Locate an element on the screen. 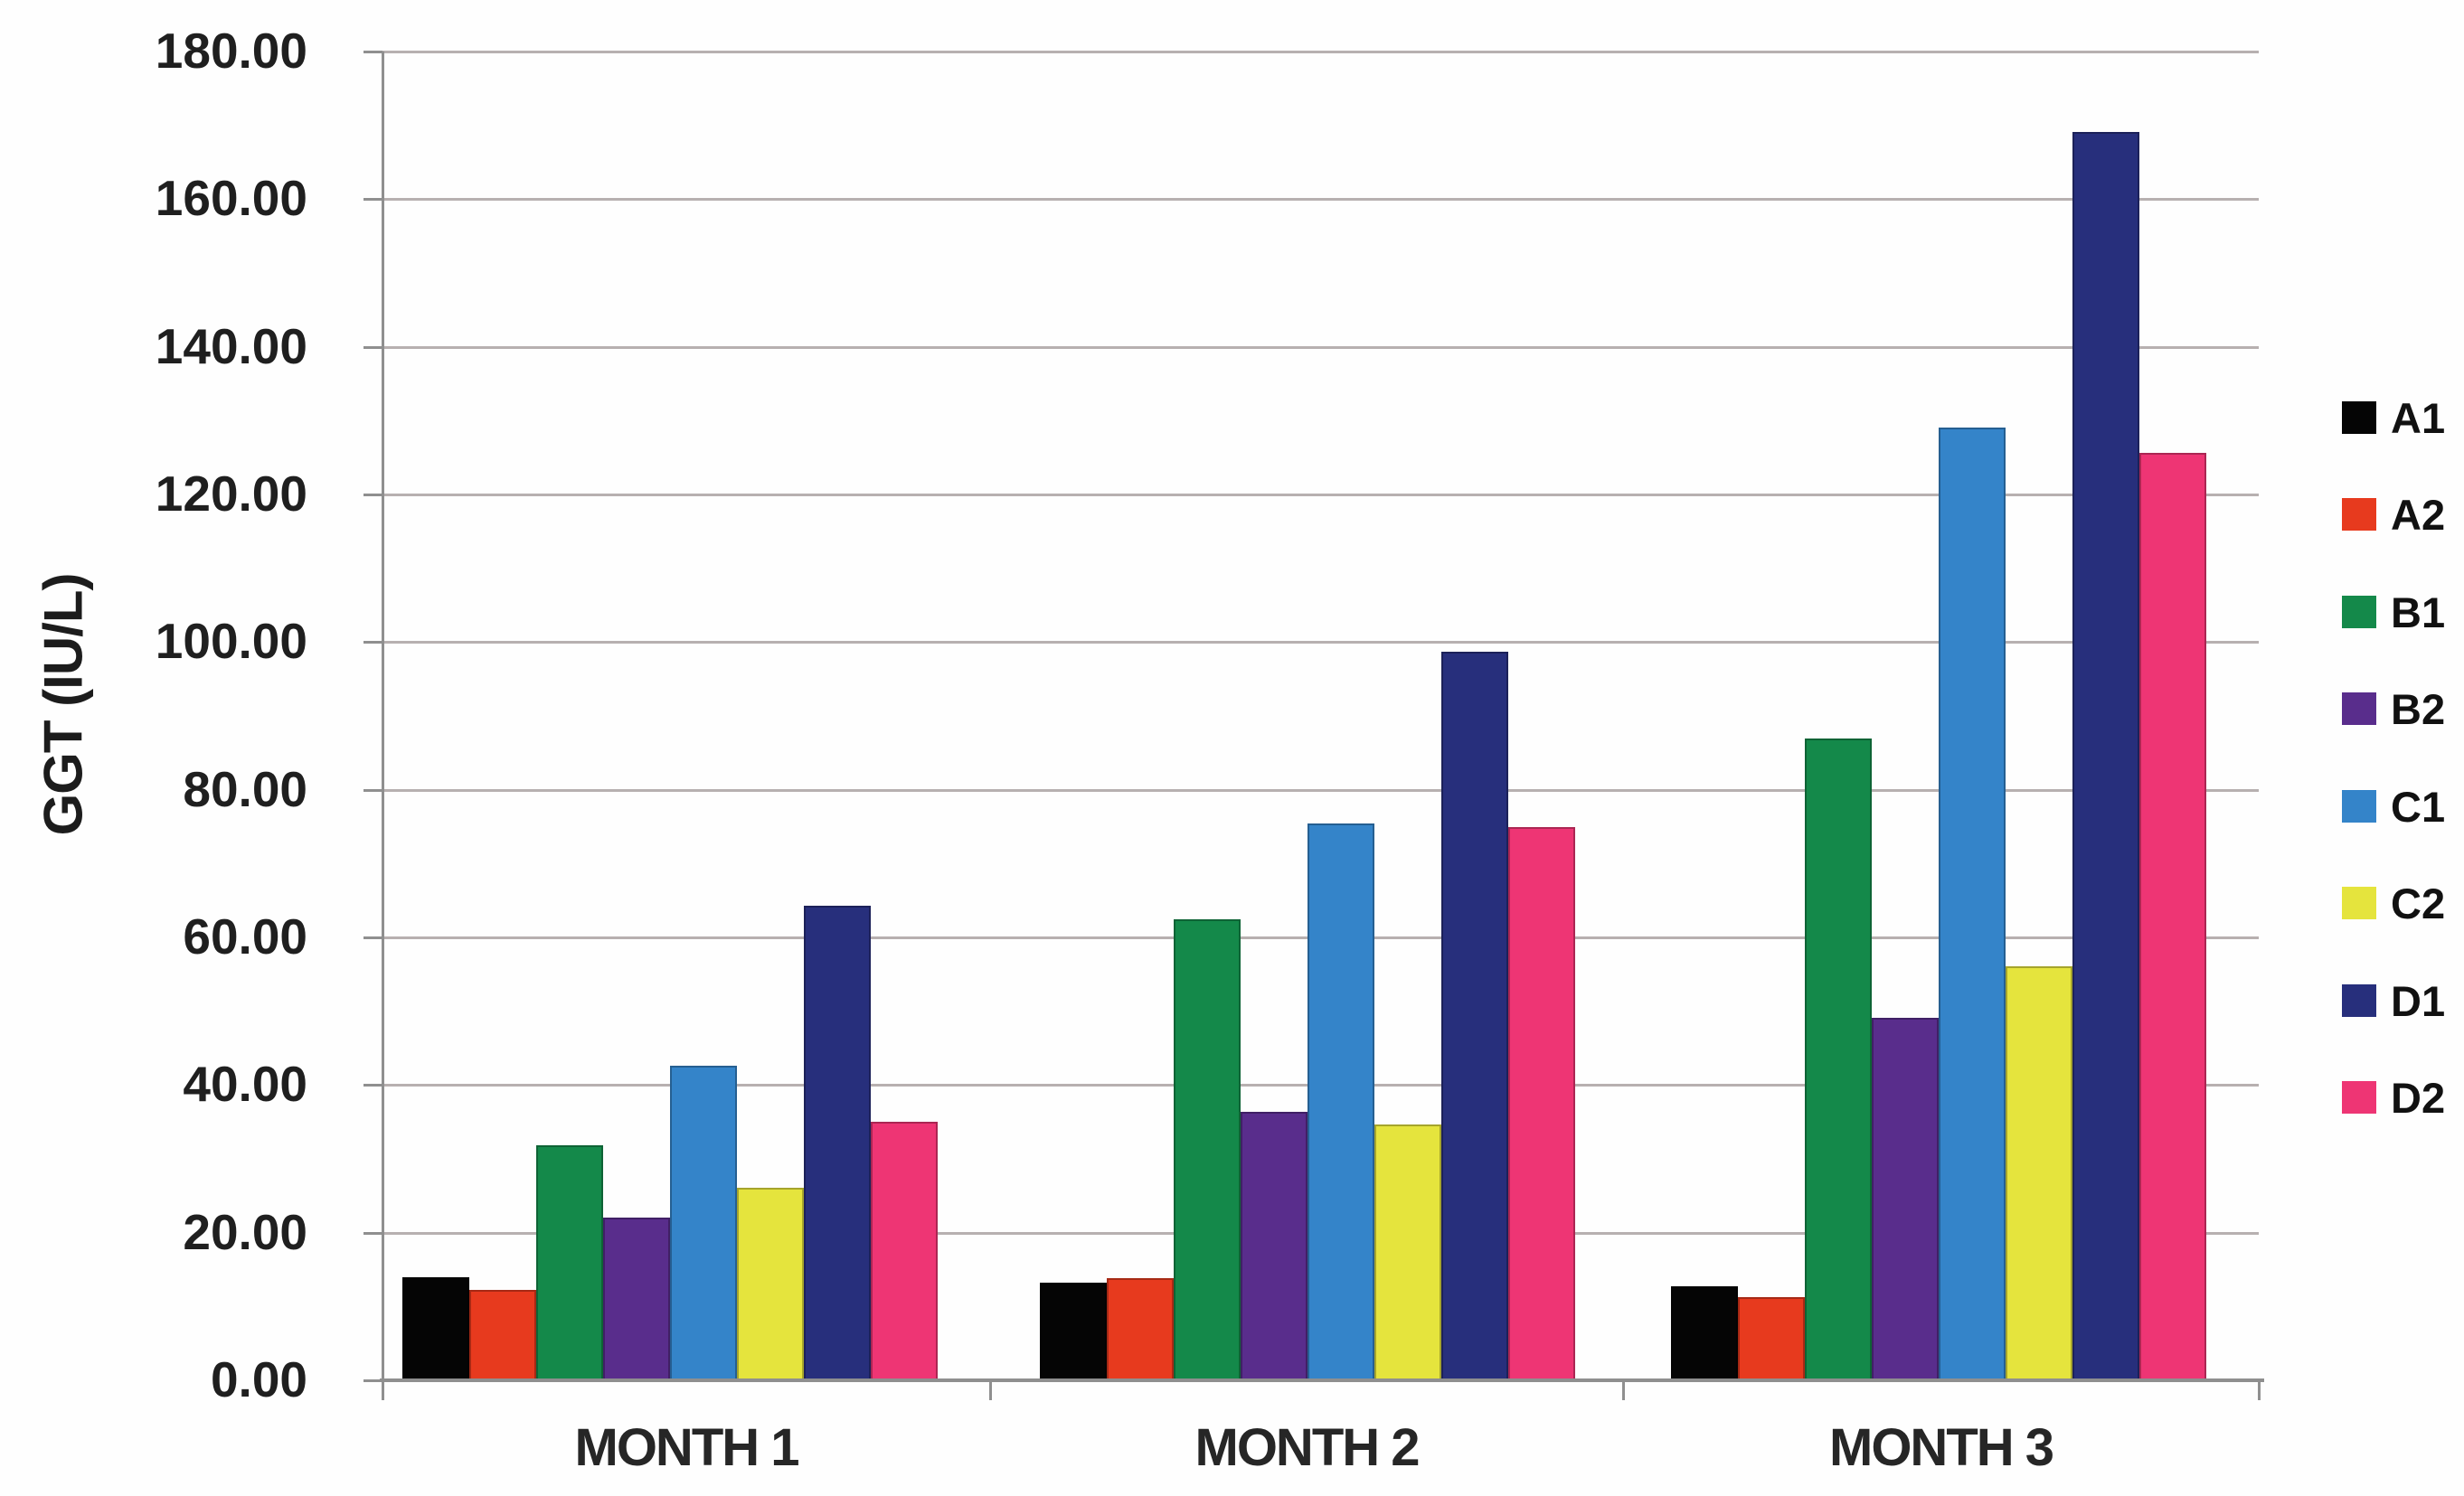 The width and height of the screenshot is (2464, 1496). y-axis-line is located at coordinates (383, 716).